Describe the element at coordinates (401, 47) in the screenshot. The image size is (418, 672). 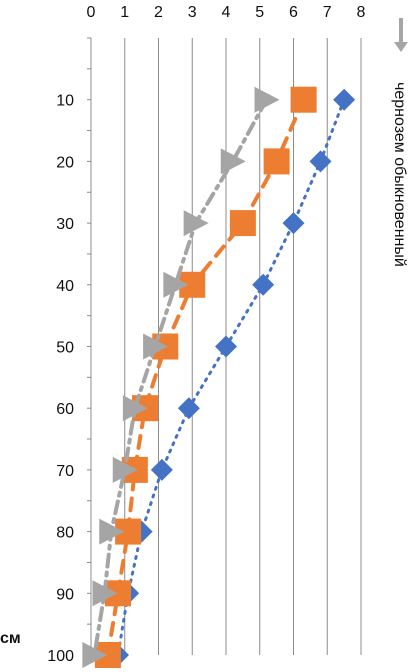
I see `legend-marker` at that location.